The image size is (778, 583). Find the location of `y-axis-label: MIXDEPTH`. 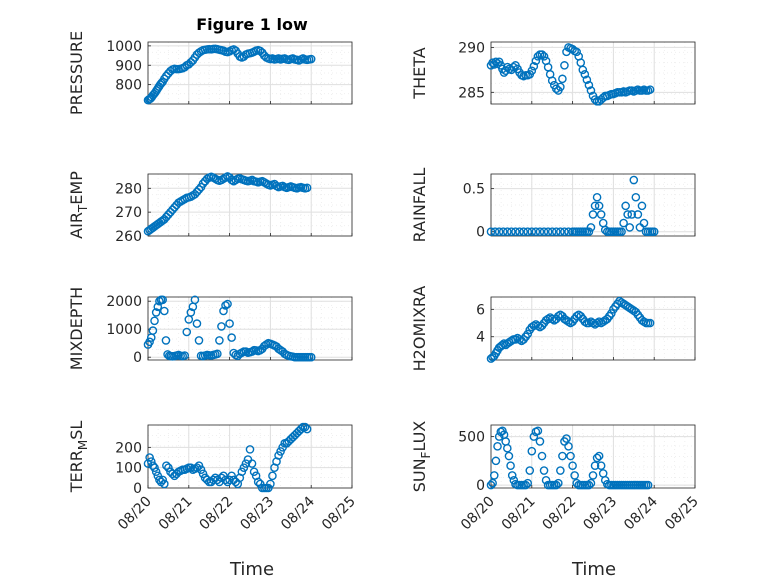

y-axis-label: MIXDEPTH is located at coordinates (76, 328).